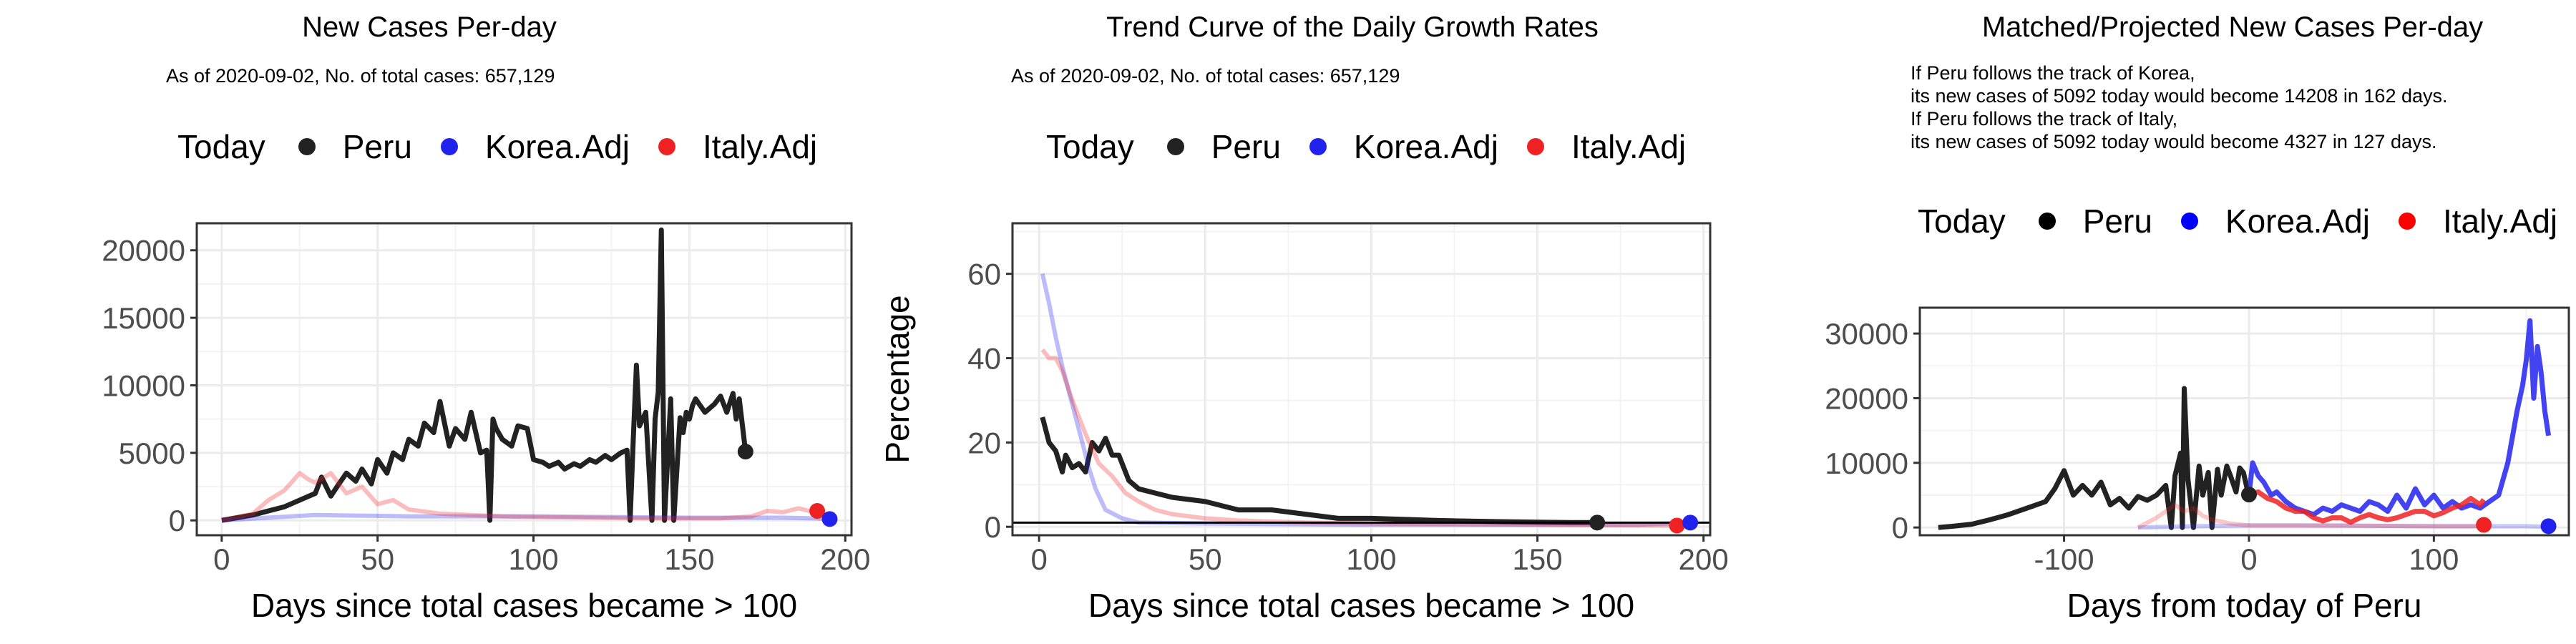 The width and height of the screenshot is (2576, 644). What do you see at coordinates (2343, 526) in the screenshot?
I see `series-line-korea-adj-faint` at bounding box center [2343, 526].